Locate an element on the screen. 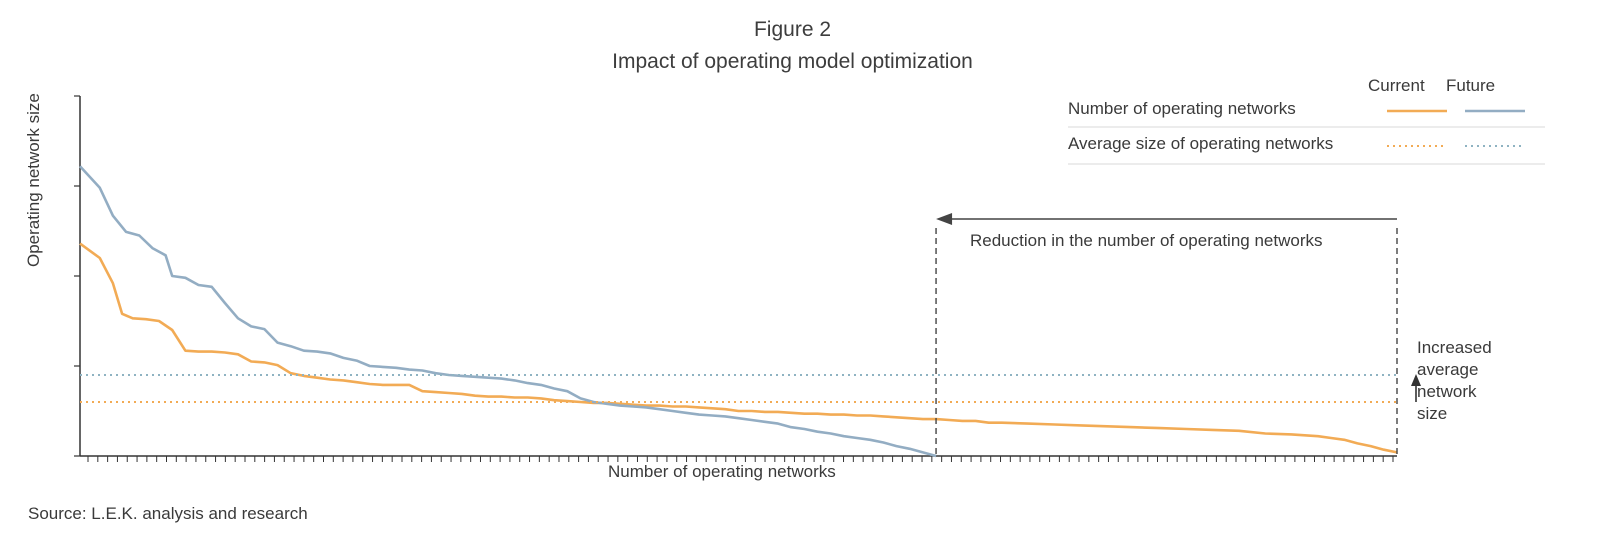  legend-label-networks: Number of operating networks is located at coordinates (1182, 108).